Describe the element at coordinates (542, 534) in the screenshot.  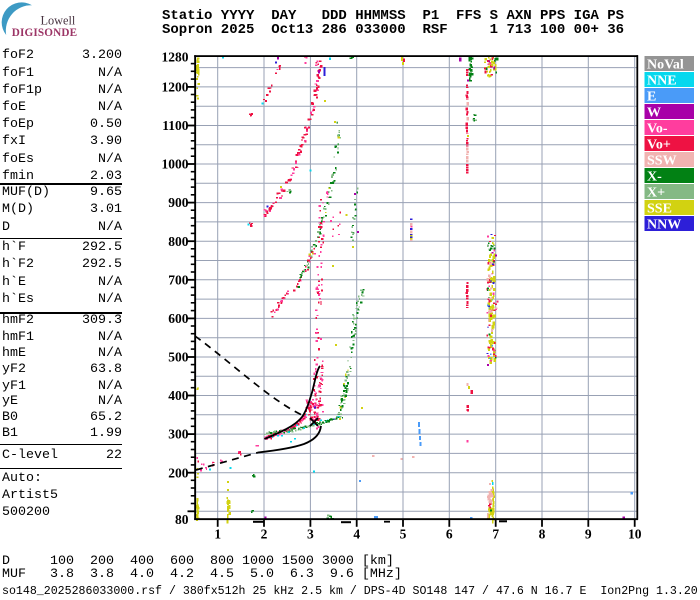
I see `svg-text: 8` at that location.